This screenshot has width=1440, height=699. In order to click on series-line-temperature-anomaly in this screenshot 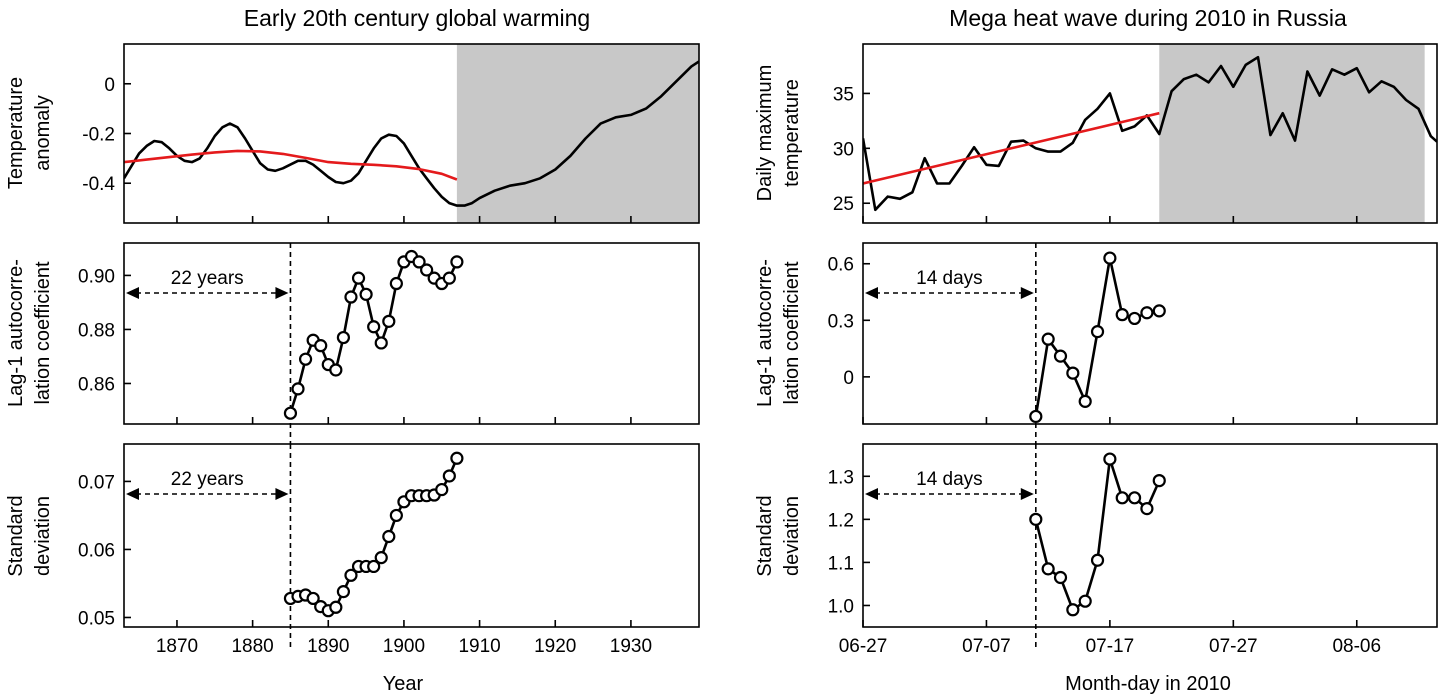, I will do `click(411, 133)`.